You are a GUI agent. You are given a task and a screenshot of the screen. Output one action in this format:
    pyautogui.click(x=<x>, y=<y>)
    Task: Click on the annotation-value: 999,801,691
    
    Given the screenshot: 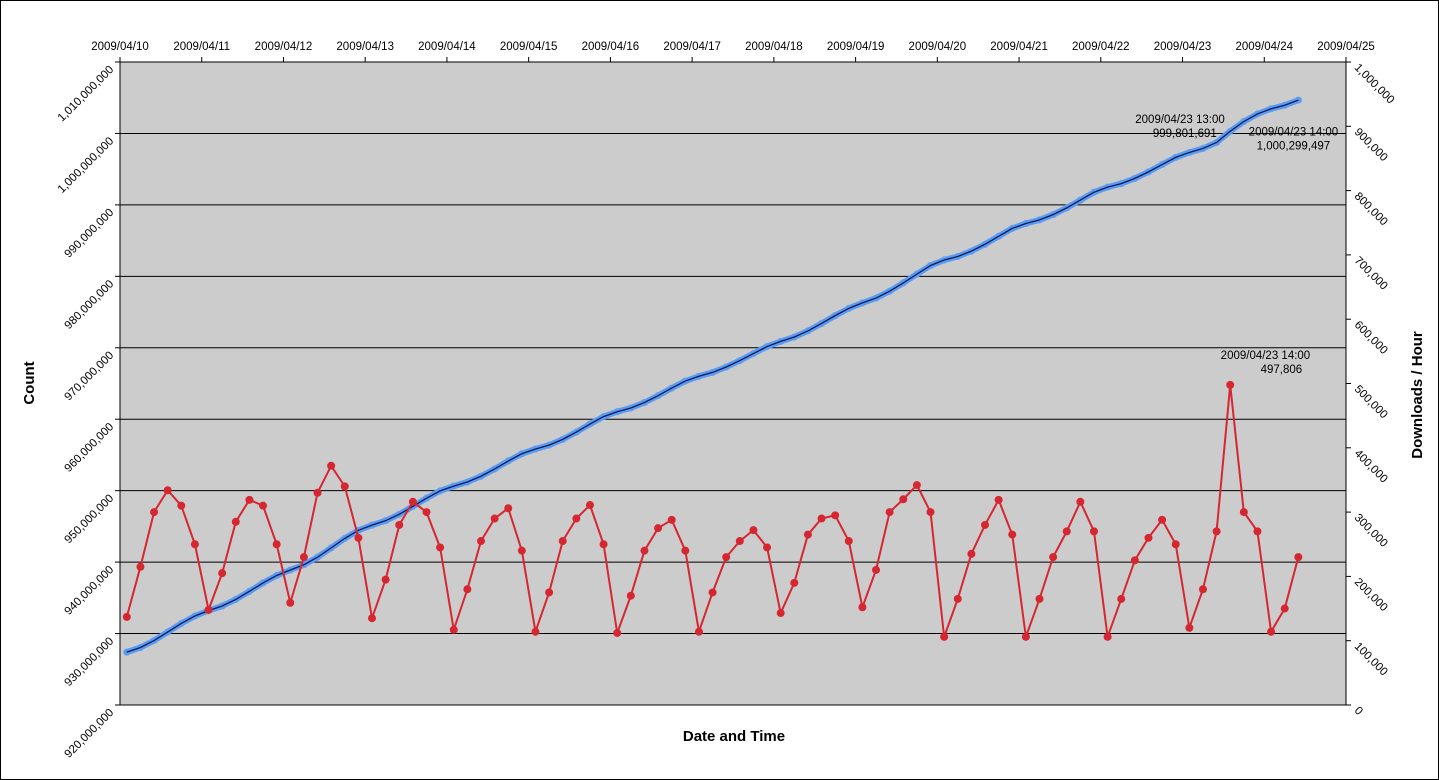 What is the action you would take?
    pyautogui.click(x=1185, y=134)
    